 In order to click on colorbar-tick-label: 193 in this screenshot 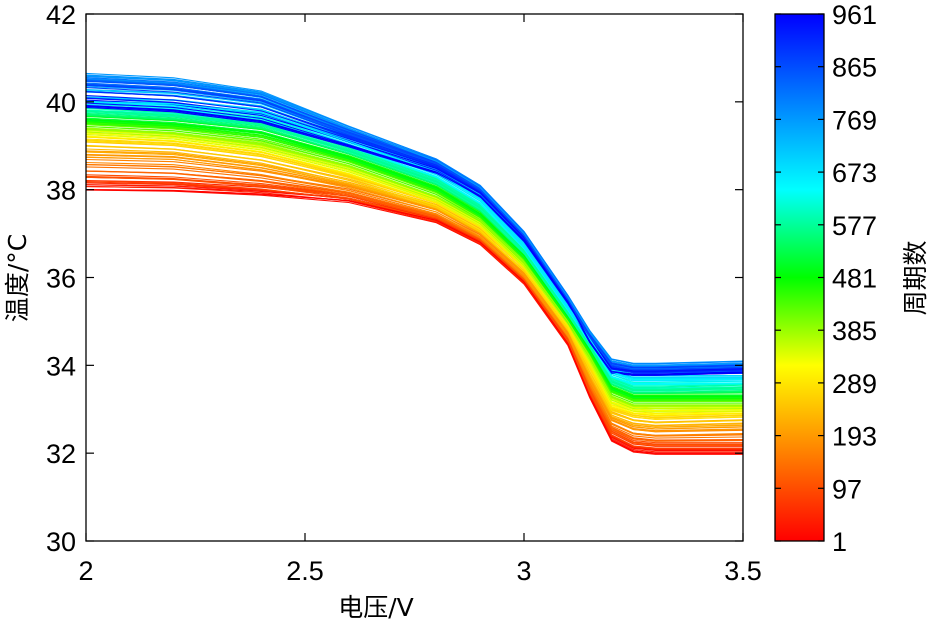, I will do `click(854, 437)`.